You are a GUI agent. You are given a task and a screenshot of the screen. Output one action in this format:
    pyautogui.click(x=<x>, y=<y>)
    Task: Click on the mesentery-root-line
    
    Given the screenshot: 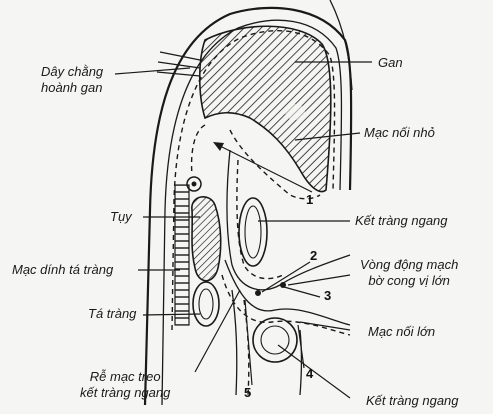 What is the action you would take?
    pyautogui.click(x=234, y=342)
    